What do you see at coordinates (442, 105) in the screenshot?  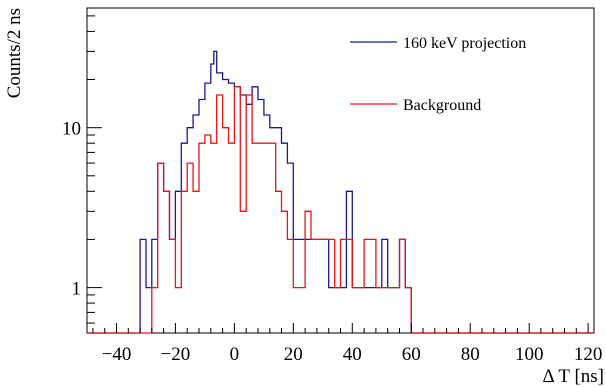 I see `legend-label-background: Background` at bounding box center [442, 105].